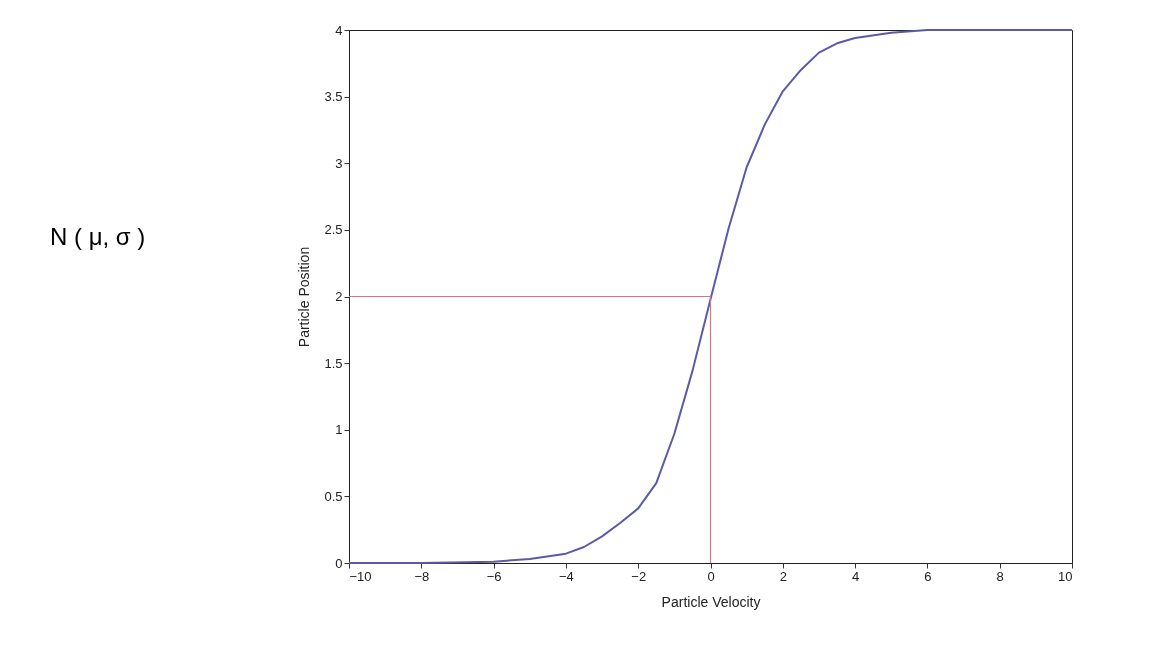  I want to click on y-tick-label: 1.5, so click(333, 363).